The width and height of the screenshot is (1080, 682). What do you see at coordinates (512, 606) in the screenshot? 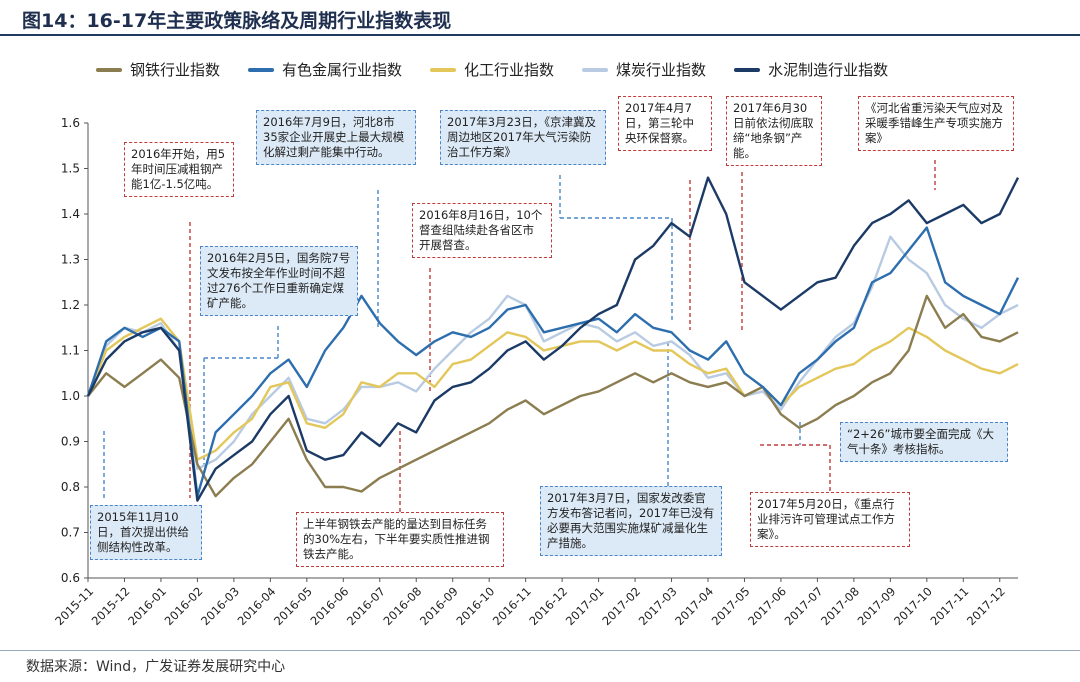
I see `x-tick-label: 2016-11` at bounding box center [512, 606].